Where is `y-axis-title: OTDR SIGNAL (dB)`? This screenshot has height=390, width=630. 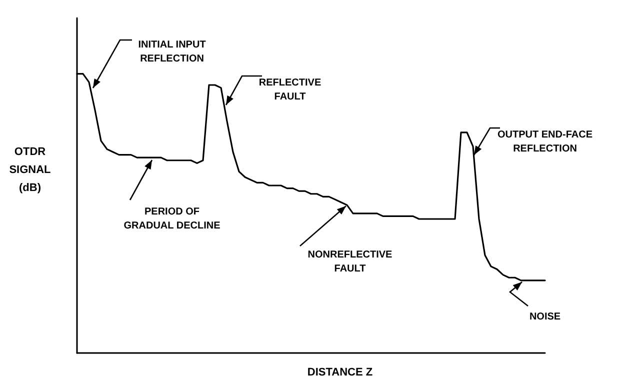 y-axis-title: OTDR SIGNAL (dB) is located at coordinates (30, 170).